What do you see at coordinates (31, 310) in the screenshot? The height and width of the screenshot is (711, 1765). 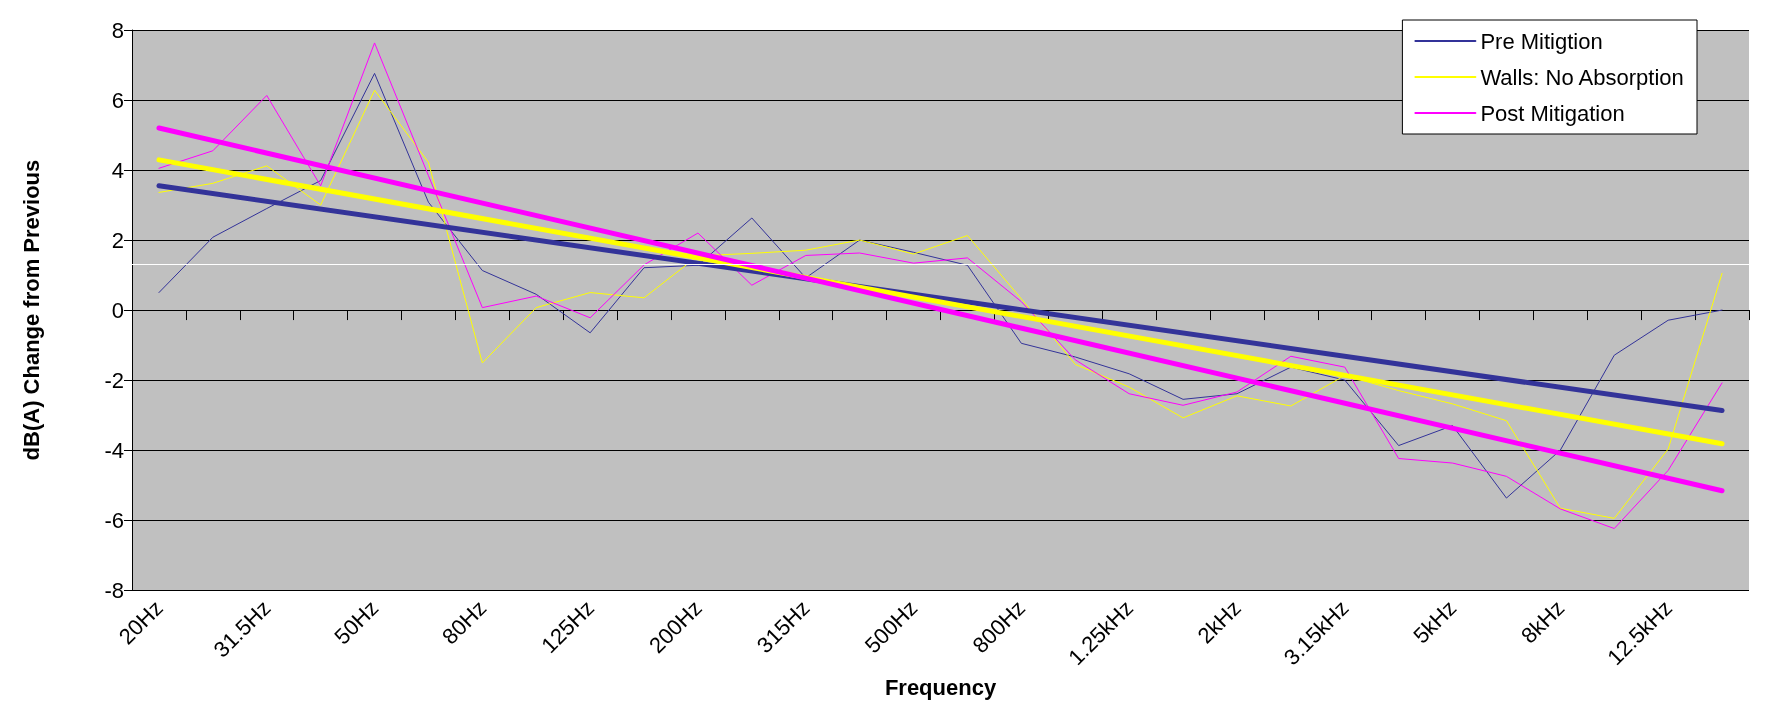 I see `y-axis-title: dB(A) Change from Previous` at bounding box center [31, 310].